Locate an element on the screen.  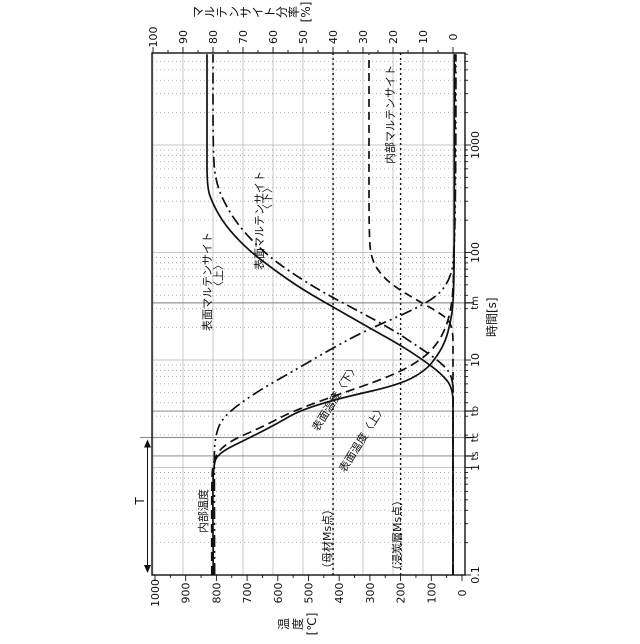
martensite-tick-label: 40 is located at coordinates (333, 37).